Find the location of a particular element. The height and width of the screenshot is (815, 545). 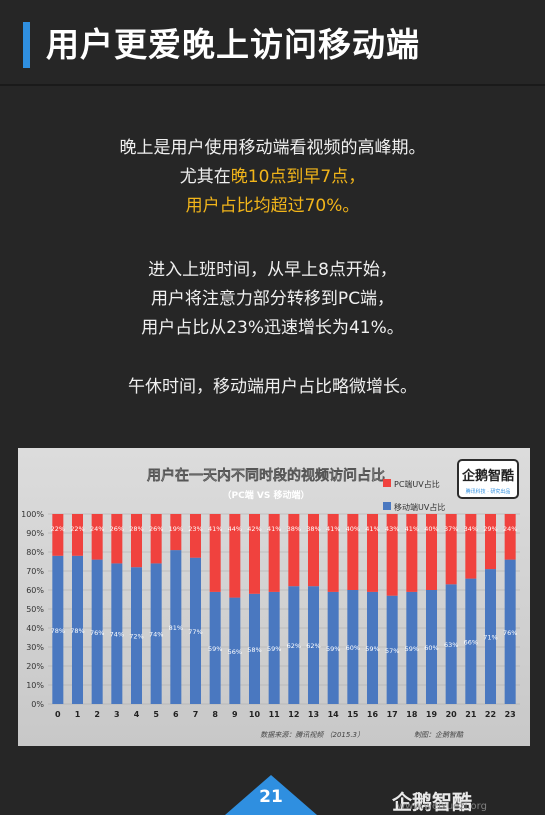

x-tick-label: 17 is located at coordinates (392, 714).